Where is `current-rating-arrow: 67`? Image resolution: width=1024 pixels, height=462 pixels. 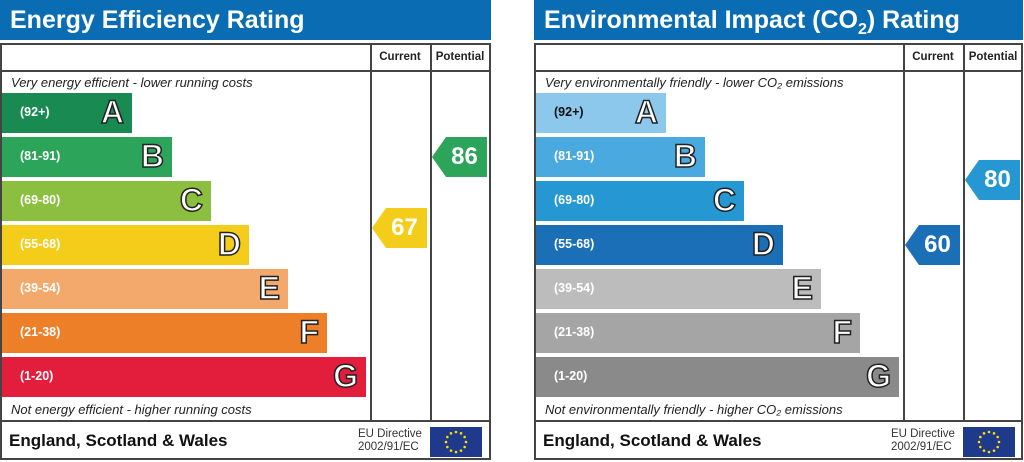 current-rating-arrow: 67 is located at coordinates (399, 228).